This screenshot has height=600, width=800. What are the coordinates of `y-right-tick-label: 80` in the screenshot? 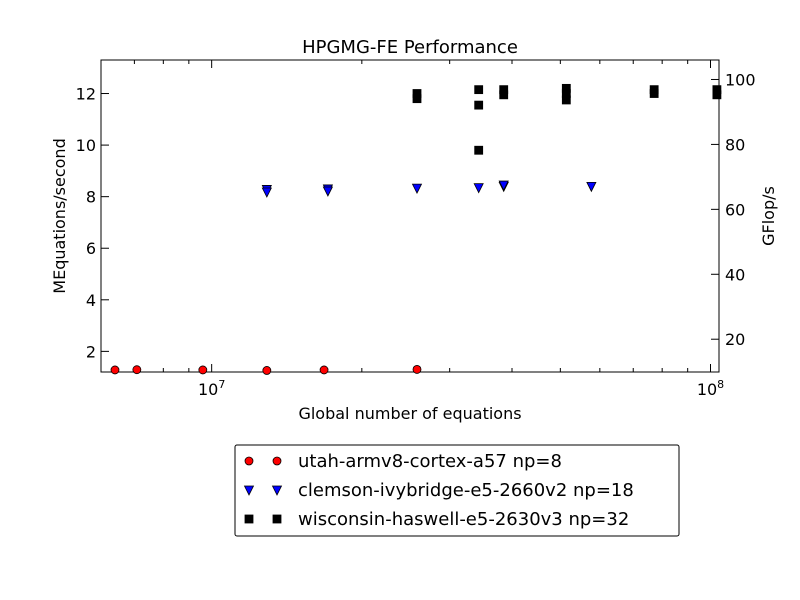 It's located at (735, 144).